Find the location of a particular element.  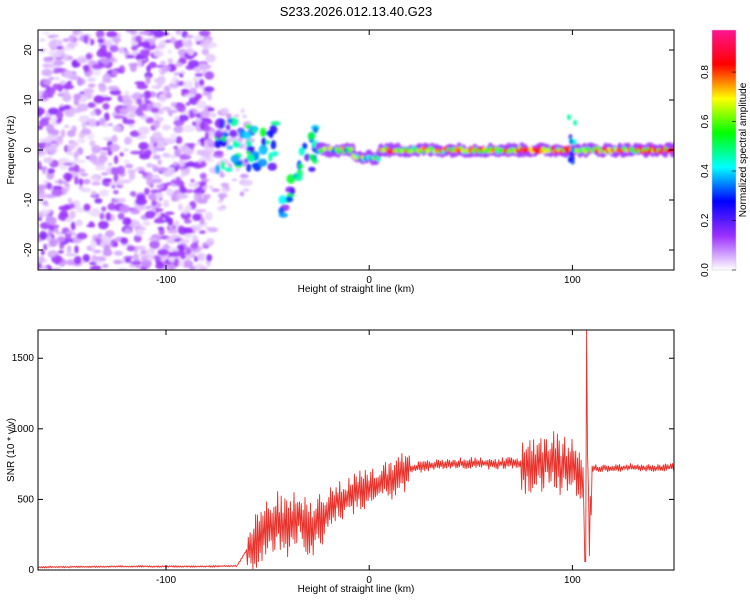

spectrogram-x-axis-title: Height of straight line (km) is located at coordinates (356, 289).